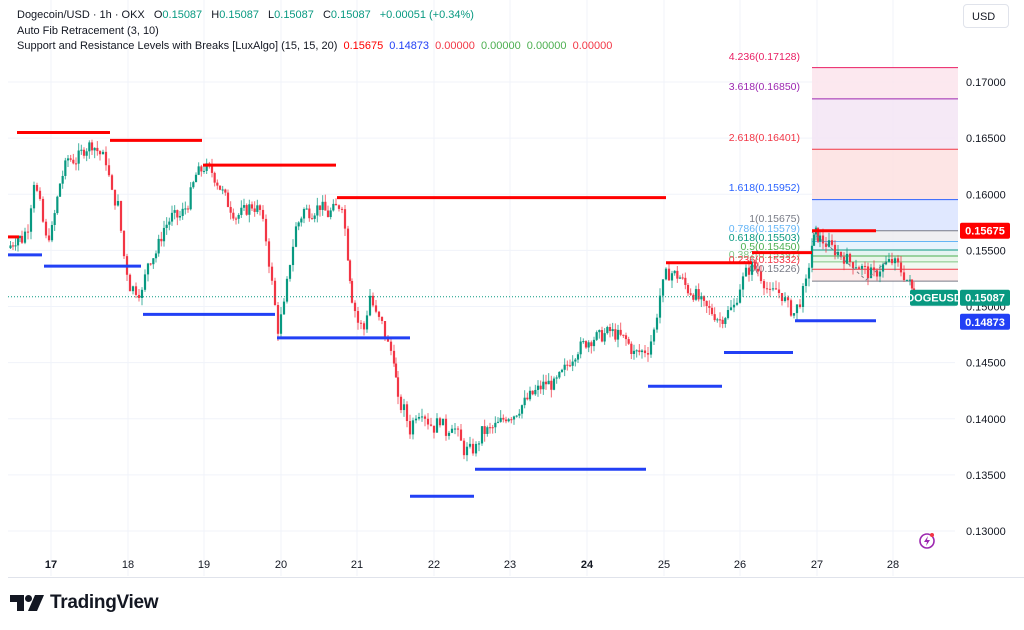 This screenshot has height=630, width=1024. Describe the element at coordinates (986, 16) in the screenshot. I see `currency-button: USD` at that location.